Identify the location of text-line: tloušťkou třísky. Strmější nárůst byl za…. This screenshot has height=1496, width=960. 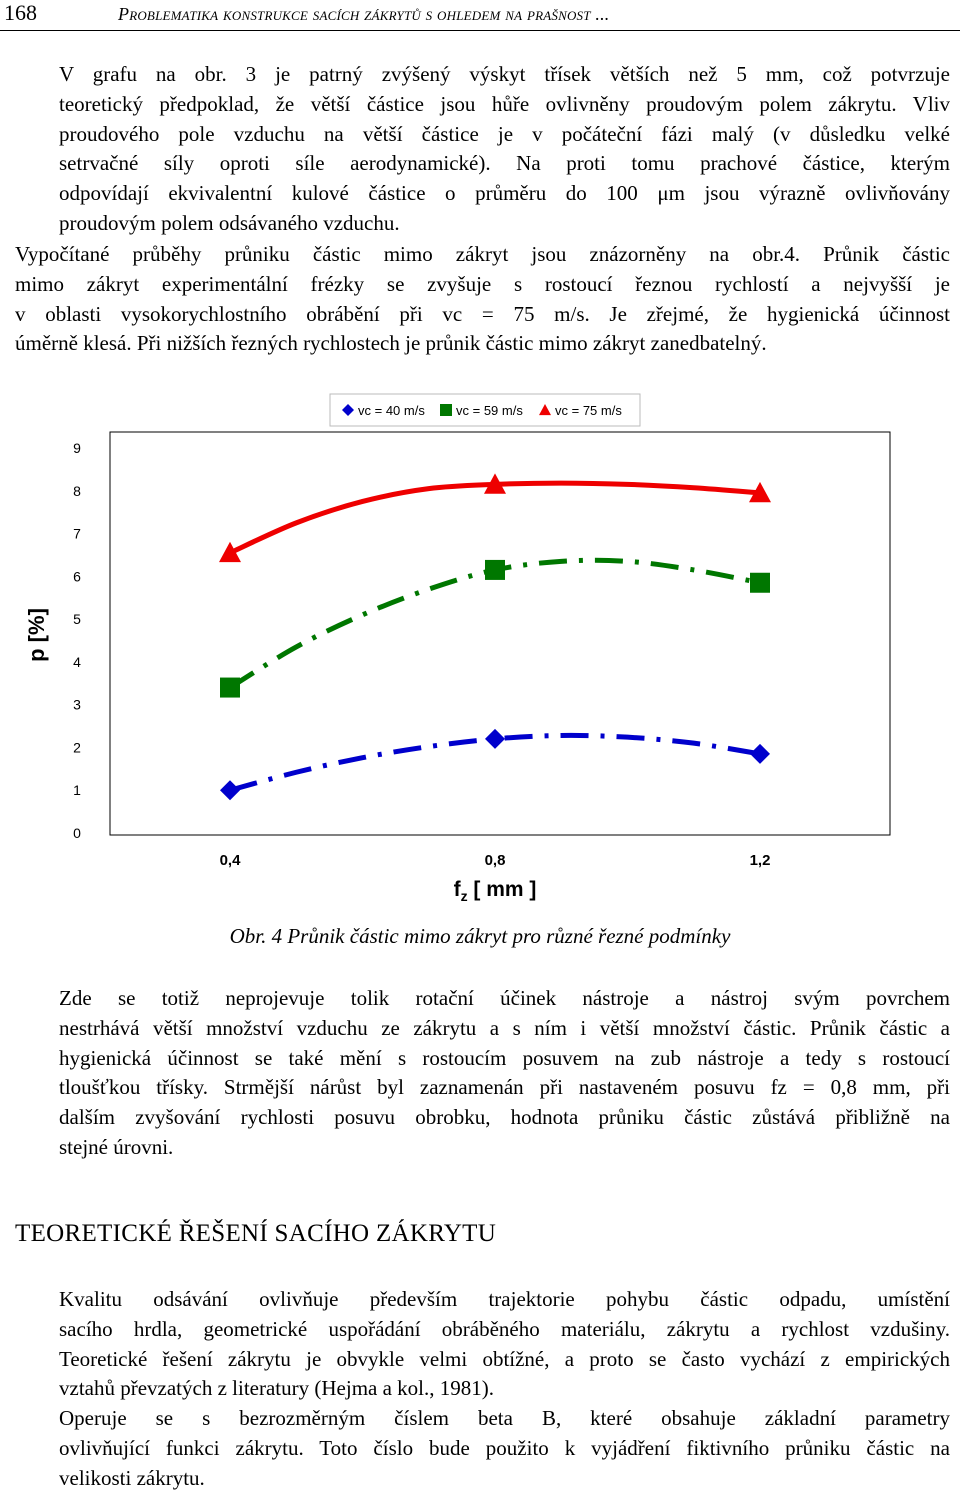
(504, 1087).